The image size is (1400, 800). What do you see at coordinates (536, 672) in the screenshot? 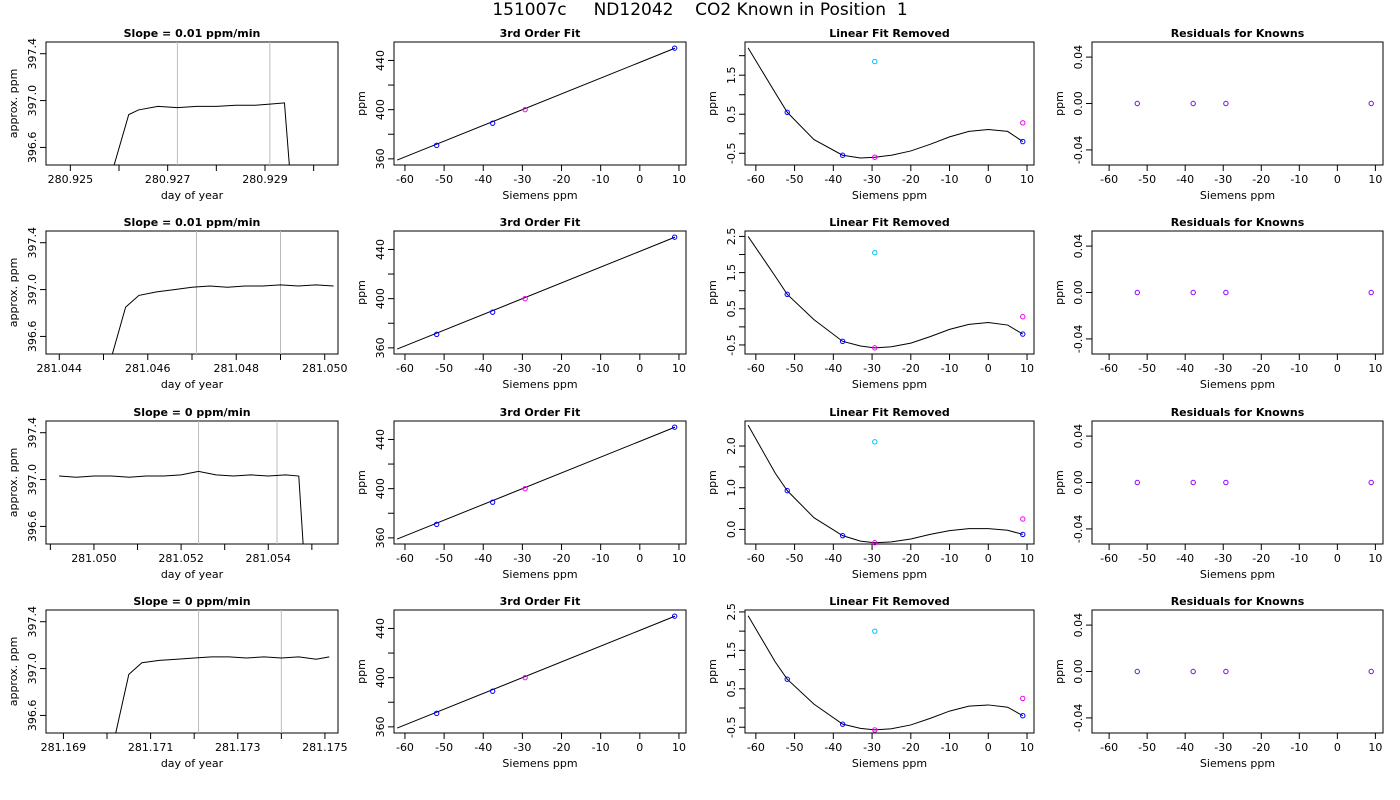
I see `fit-line` at bounding box center [536, 672].